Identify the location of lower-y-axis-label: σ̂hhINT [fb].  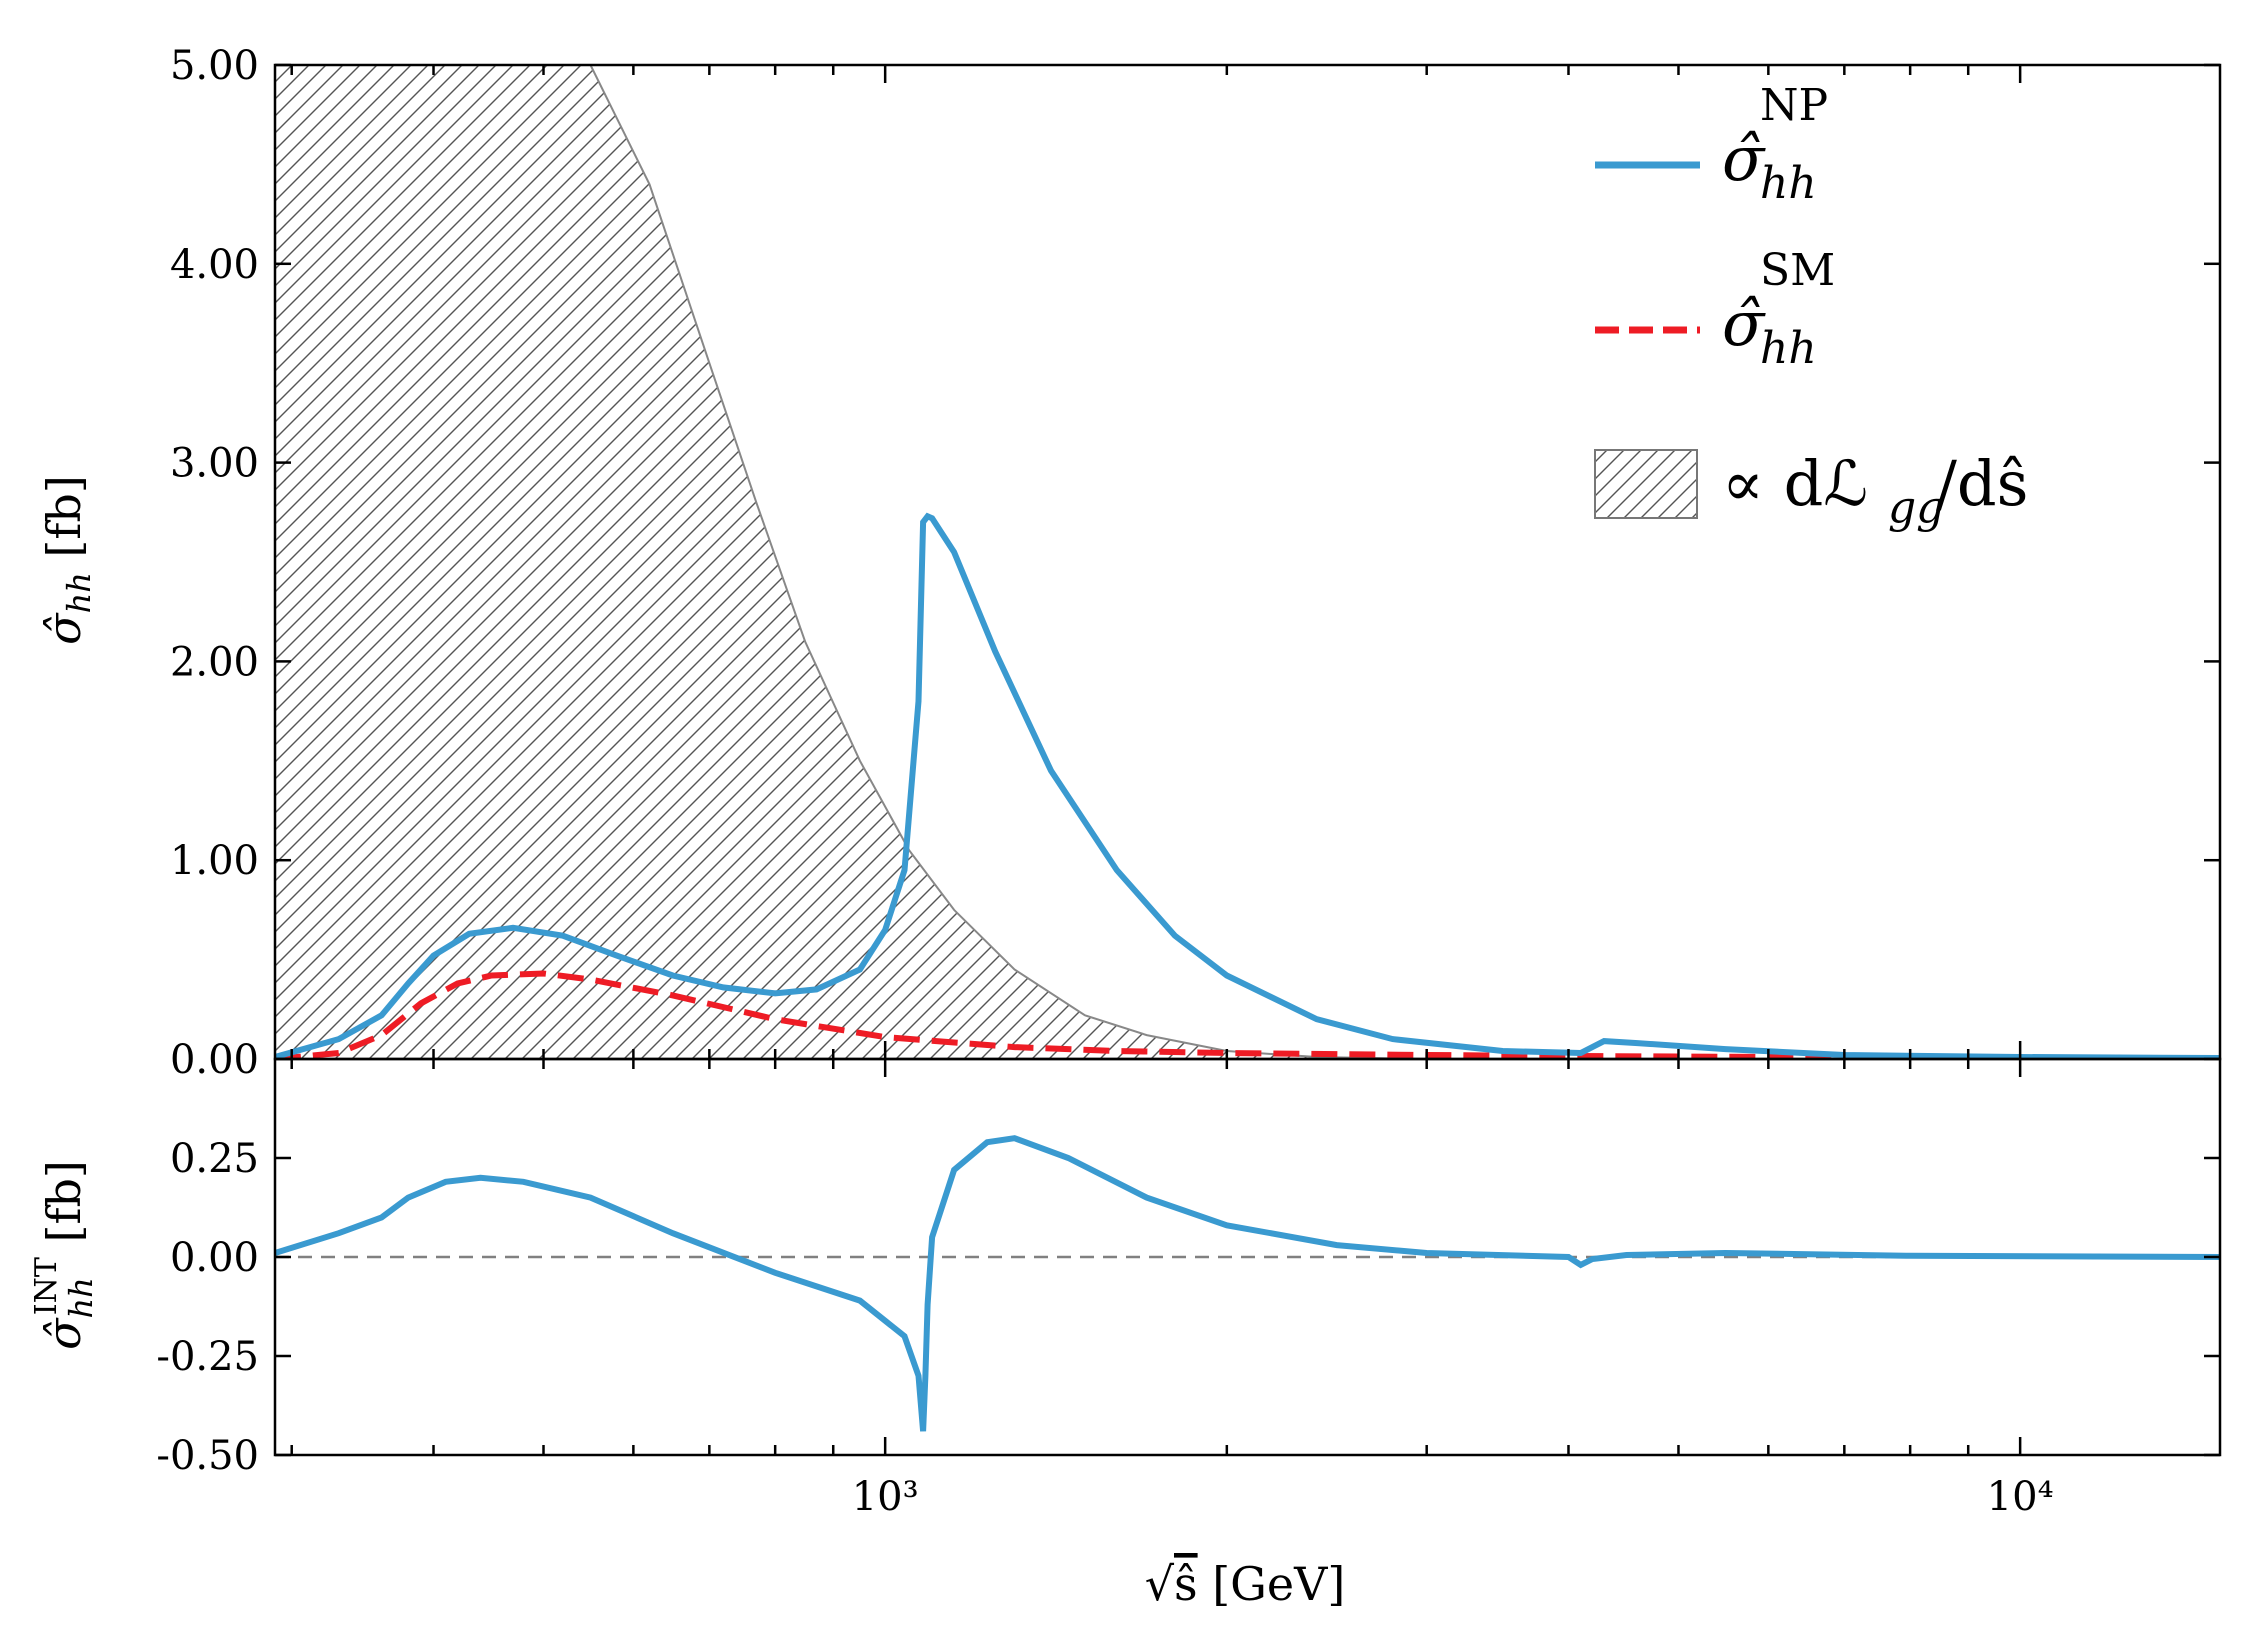
(64, 1255).